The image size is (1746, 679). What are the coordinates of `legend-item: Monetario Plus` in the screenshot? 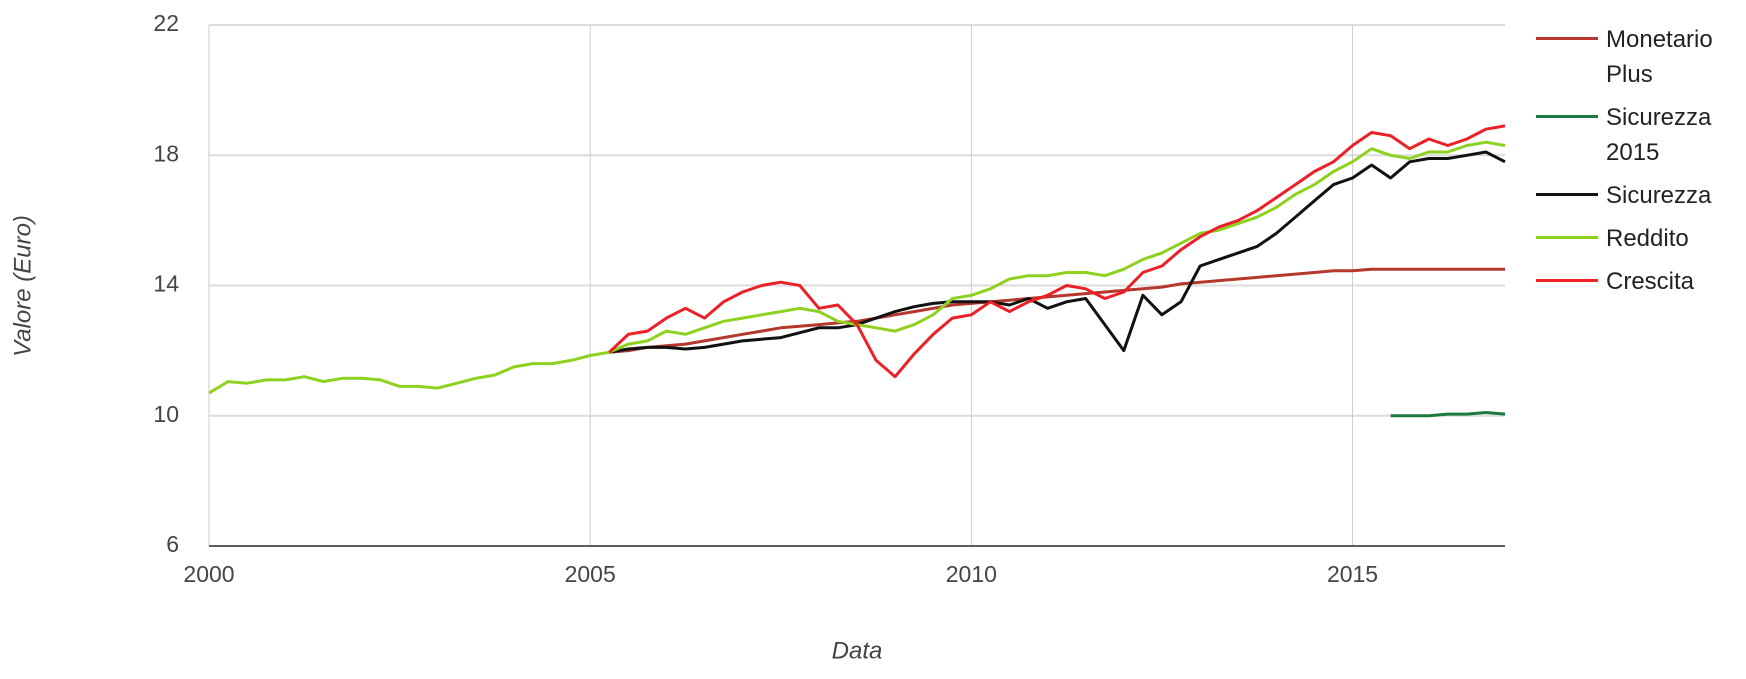 It's located at (1638, 57).